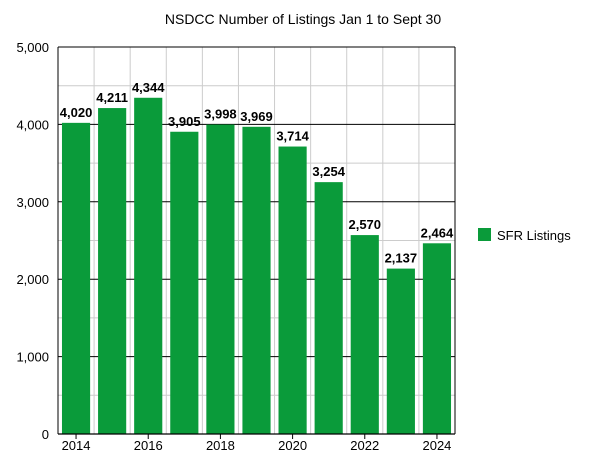 This screenshot has width=600, height=463. I want to click on x-tick-label: 2020, so click(292, 445).